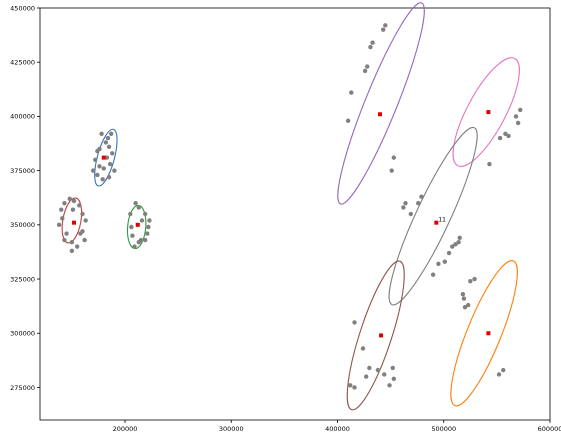 The width and height of the screenshot is (561, 434). What do you see at coordinates (442, 220) in the screenshot?
I see `cluster-center-label-6: 11` at bounding box center [442, 220].